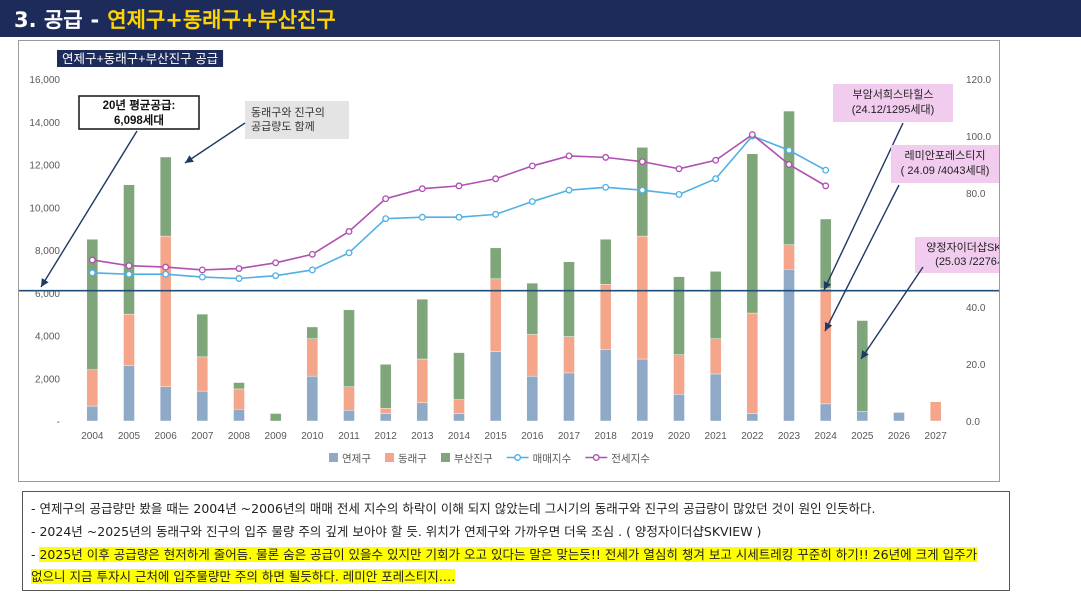 This screenshot has width=1081, height=608. Describe the element at coordinates (642, 436) in the screenshot. I see `x-tick-label: 2019` at that location.